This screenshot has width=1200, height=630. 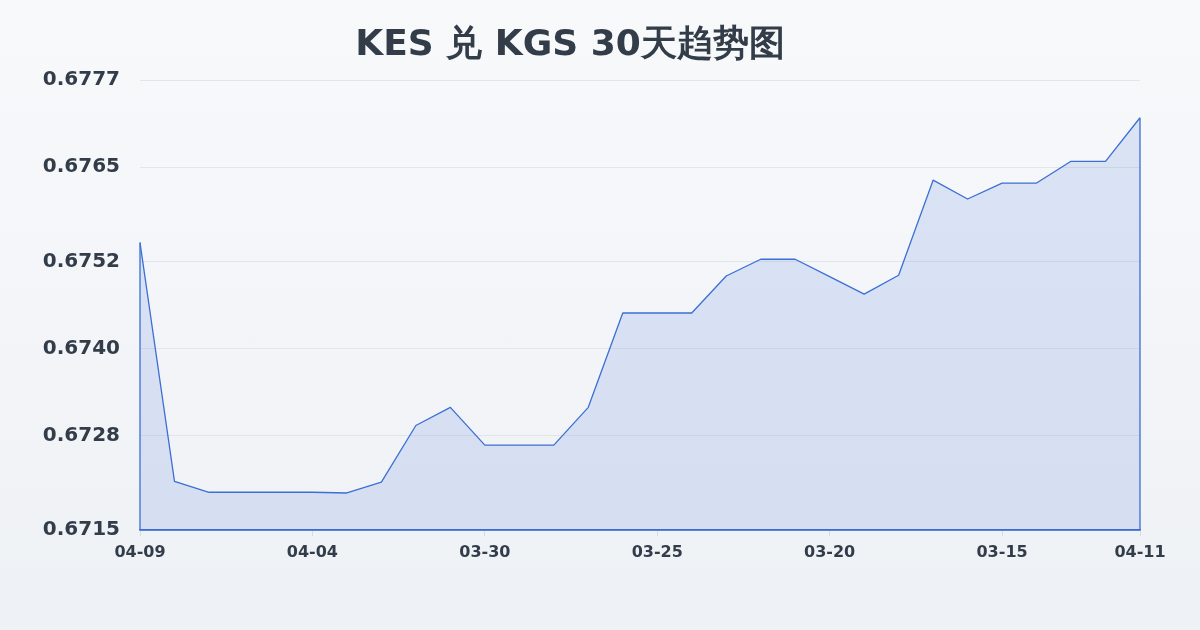 What do you see at coordinates (570, 42) in the screenshot?
I see `chart-title: KES 兑 KGS 30天趋势图` at bounding box center [570, 42].